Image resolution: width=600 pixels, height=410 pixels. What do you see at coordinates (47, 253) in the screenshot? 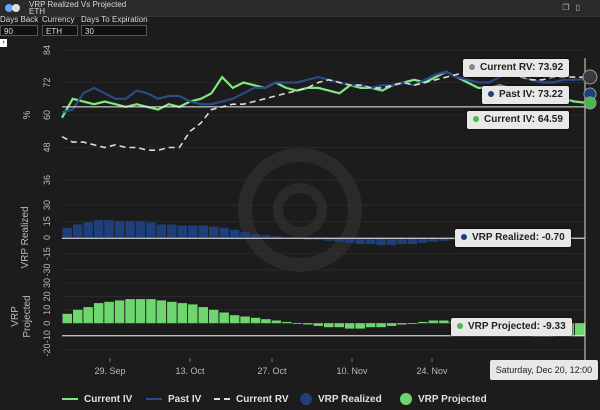
I see `y-tick-label: -15` at bounding box center [47, 253].